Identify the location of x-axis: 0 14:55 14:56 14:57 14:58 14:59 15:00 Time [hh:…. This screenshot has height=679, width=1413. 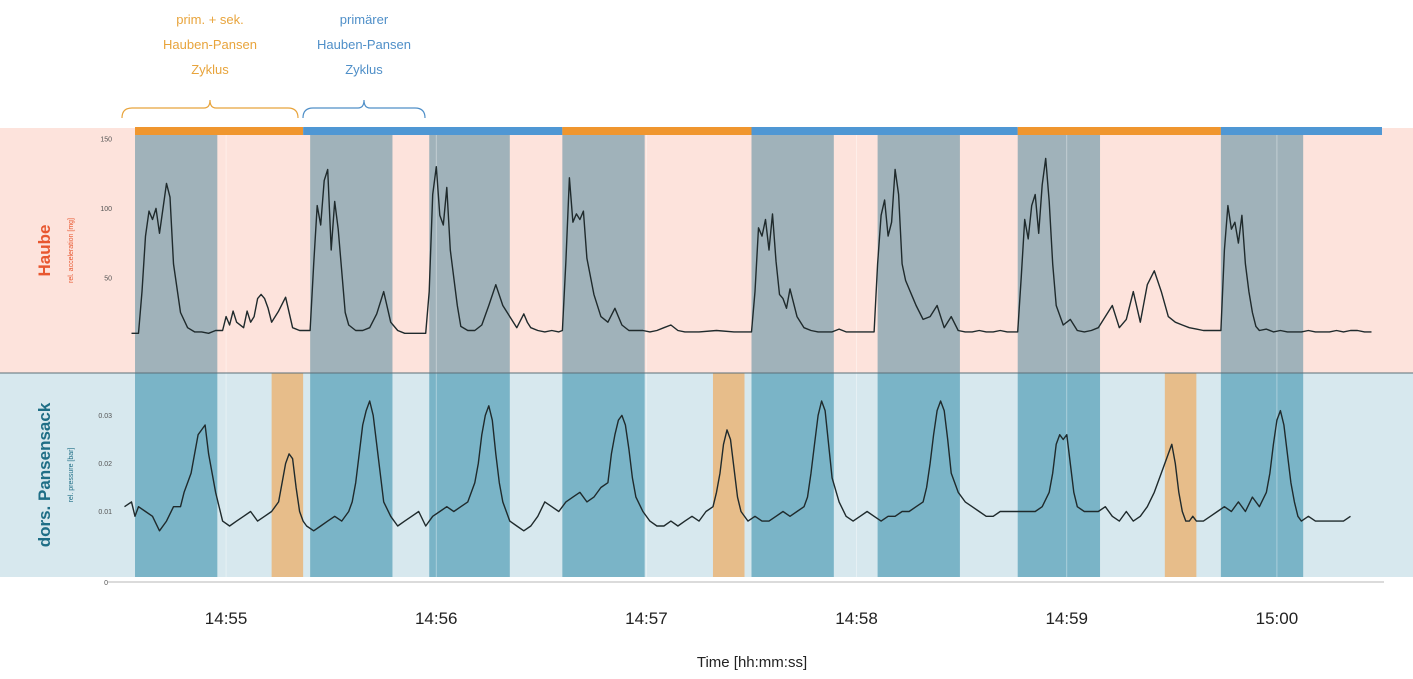
(744, 625).